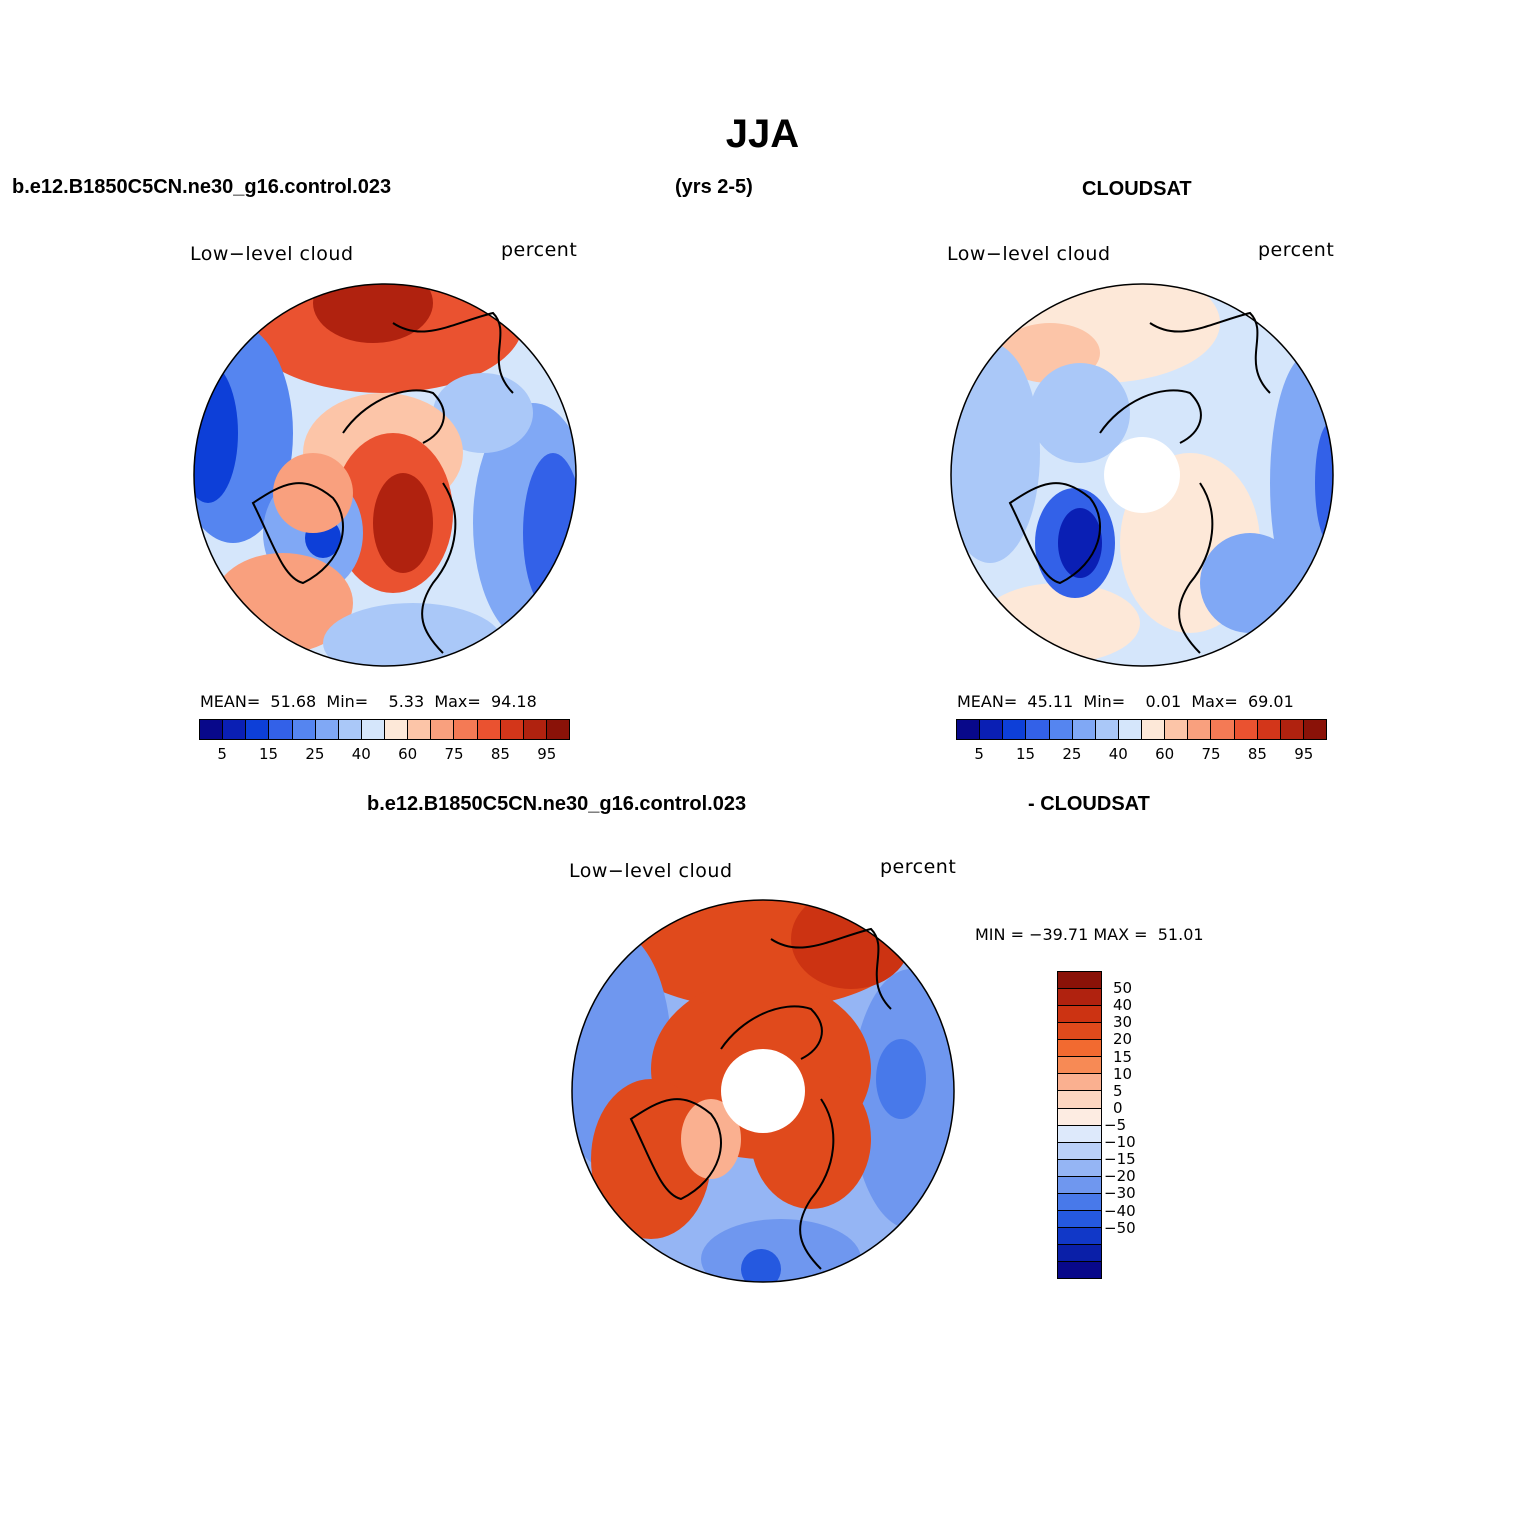 The height and width of the screenshot is (1525, 1525). What do you see at coordinates (1257, 754) in the screenshot?
I see `obs-colorbar-tick-label: 85` at bounding box center [1257, 754].